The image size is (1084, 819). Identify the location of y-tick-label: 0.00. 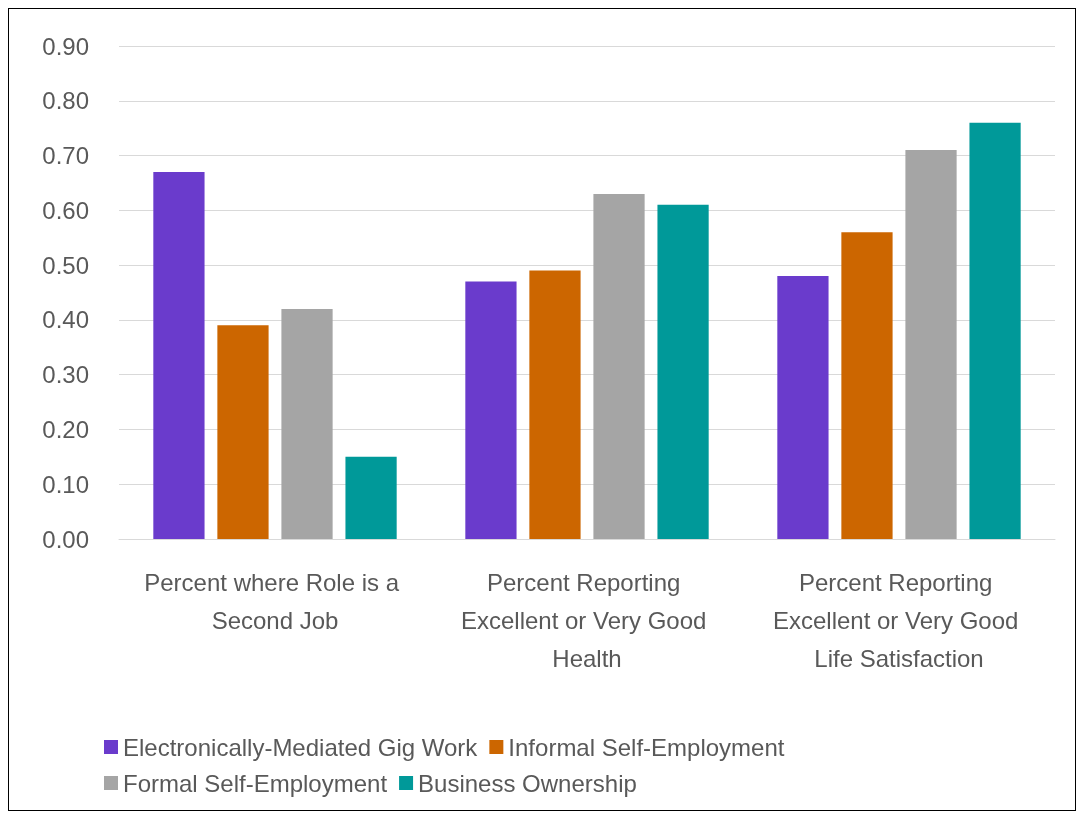
(65, 539).